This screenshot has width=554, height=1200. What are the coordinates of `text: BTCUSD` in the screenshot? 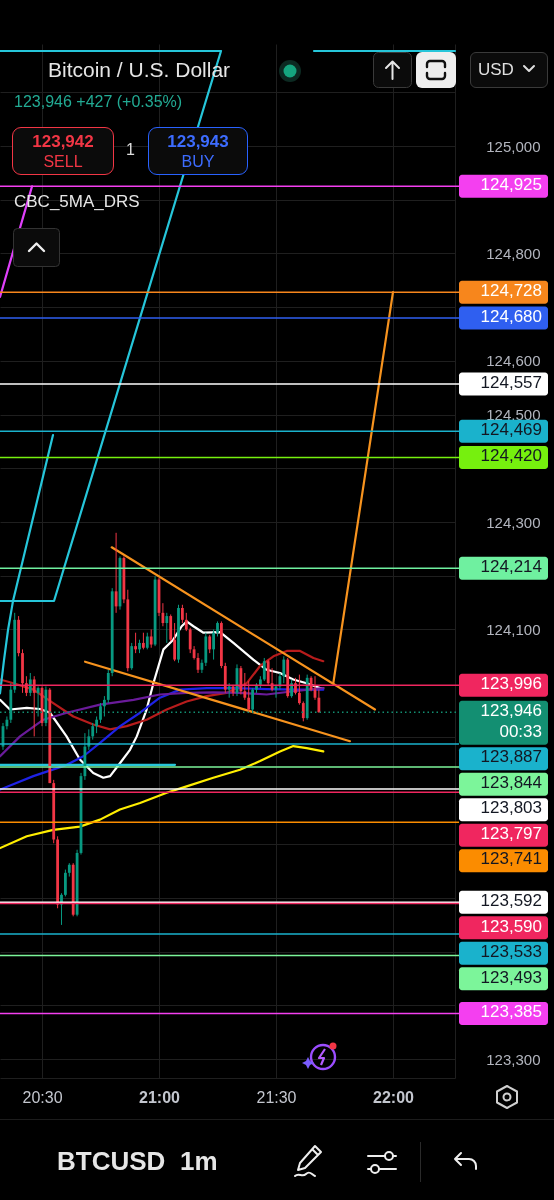 It's located at (111, 1161).